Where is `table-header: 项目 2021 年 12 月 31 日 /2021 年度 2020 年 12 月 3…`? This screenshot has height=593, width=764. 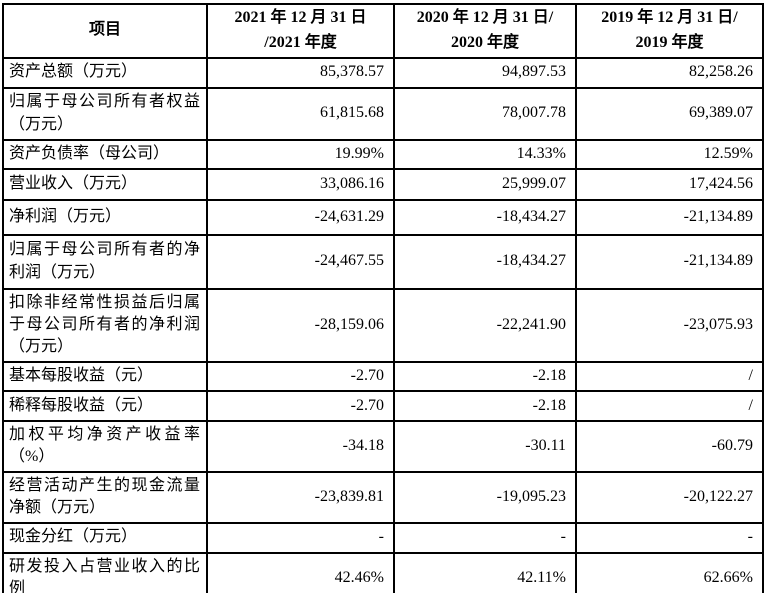
table-header: 项目 2021 年 12 月 31 日 /2021 年度 2020 年 12 月 3… is located at coordinates (383, 31).